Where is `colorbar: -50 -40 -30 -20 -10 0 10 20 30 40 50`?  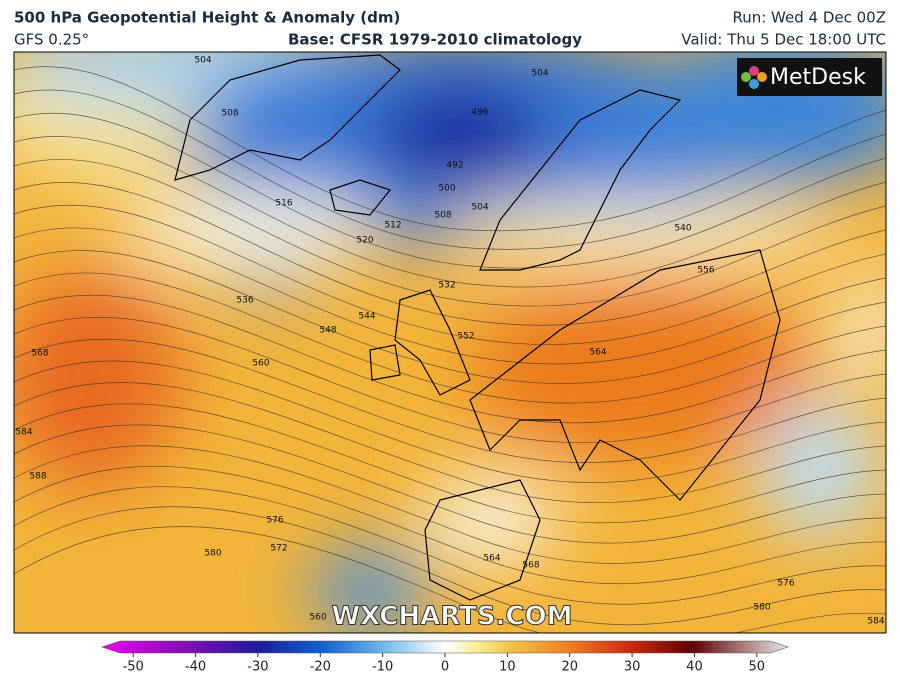 colorbar: -50 -40 -30 -20 -10 0 10 20 30 40 50 is located at coordinates (445, 657).